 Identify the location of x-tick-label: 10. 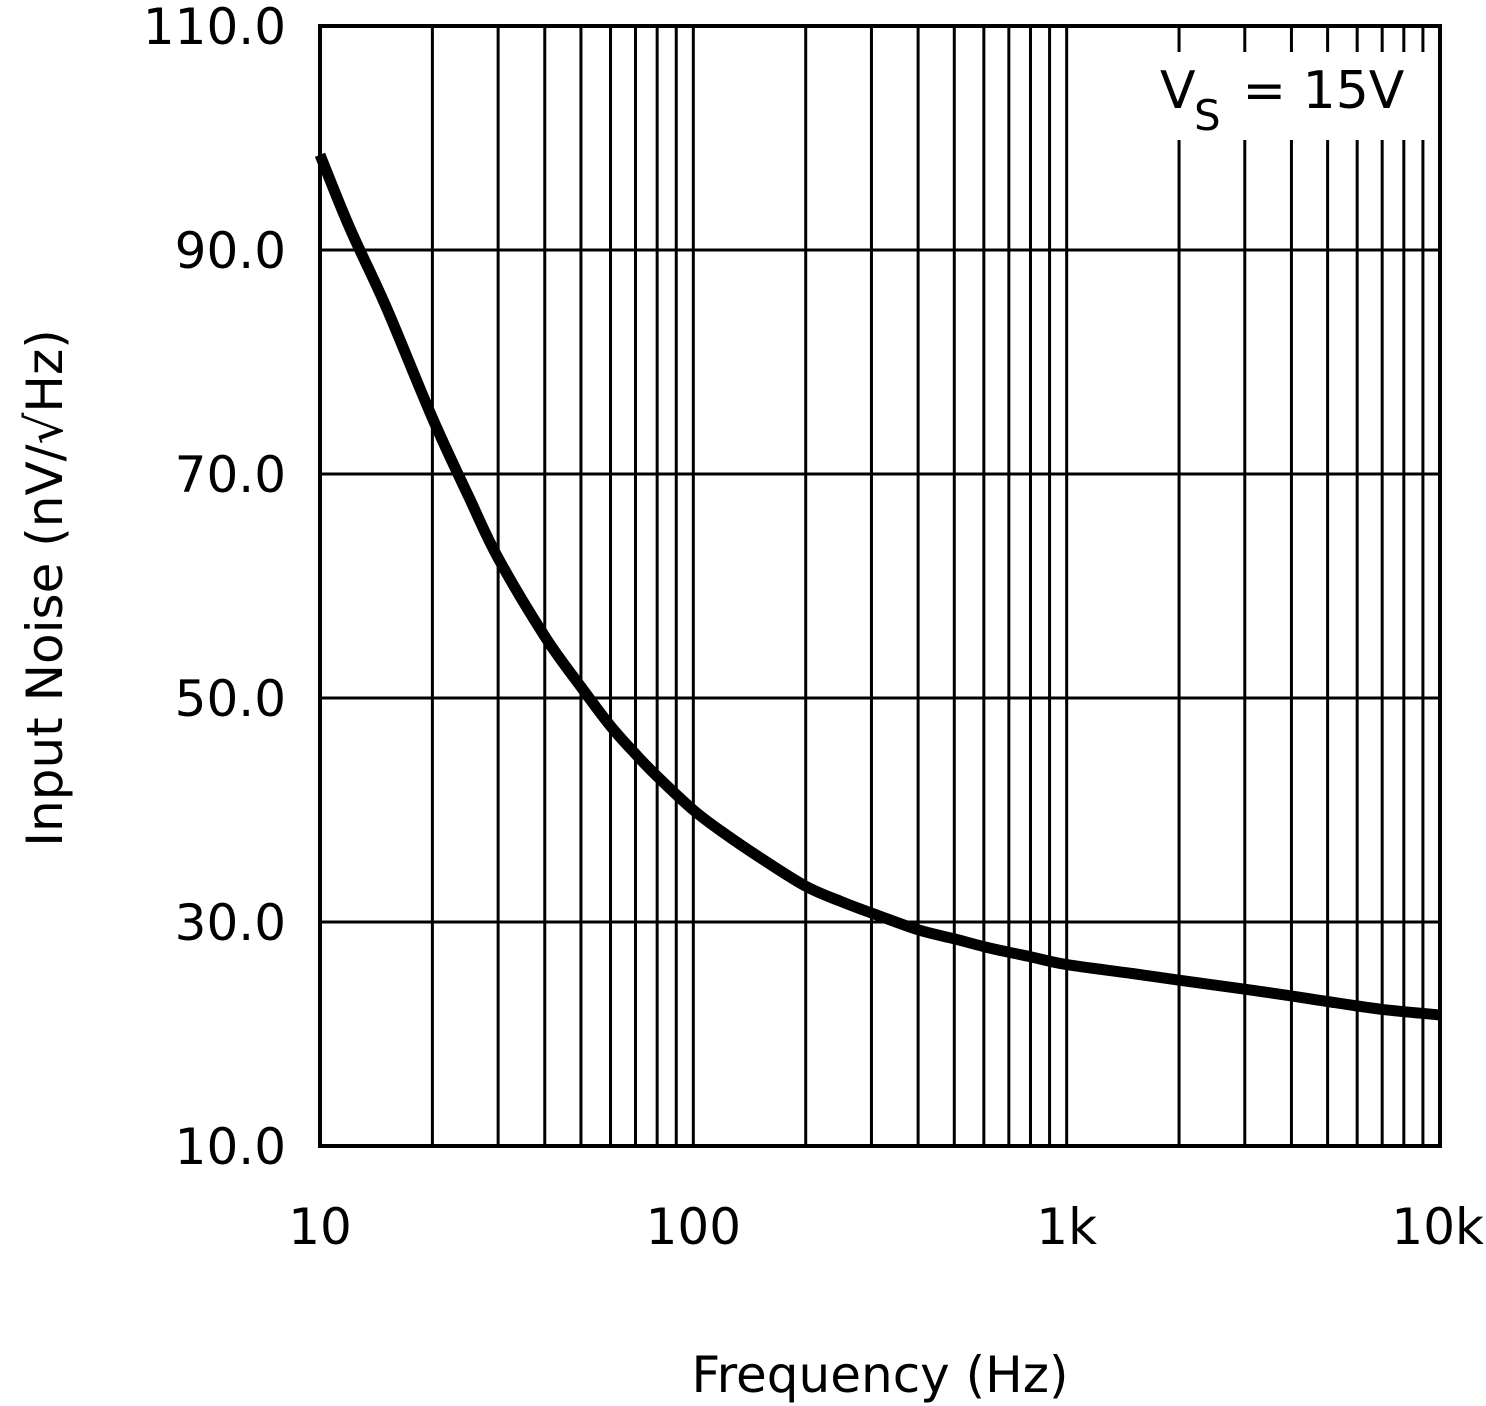
(320, 1227).